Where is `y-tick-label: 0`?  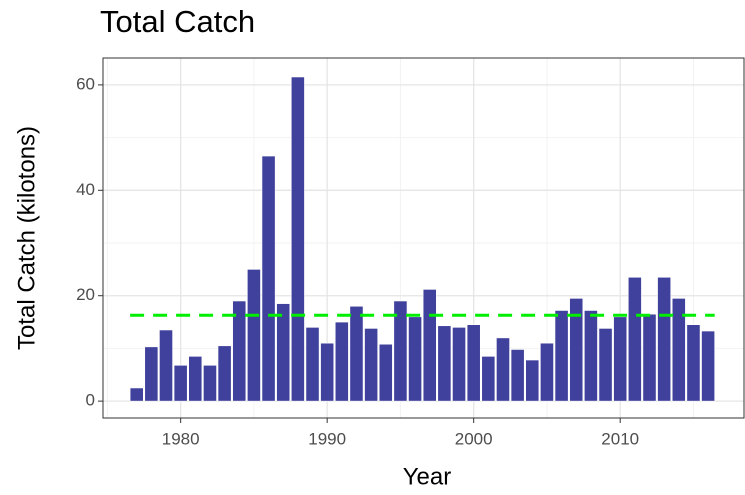
y-tick-label: 0 is located at coordinates (90, 400).